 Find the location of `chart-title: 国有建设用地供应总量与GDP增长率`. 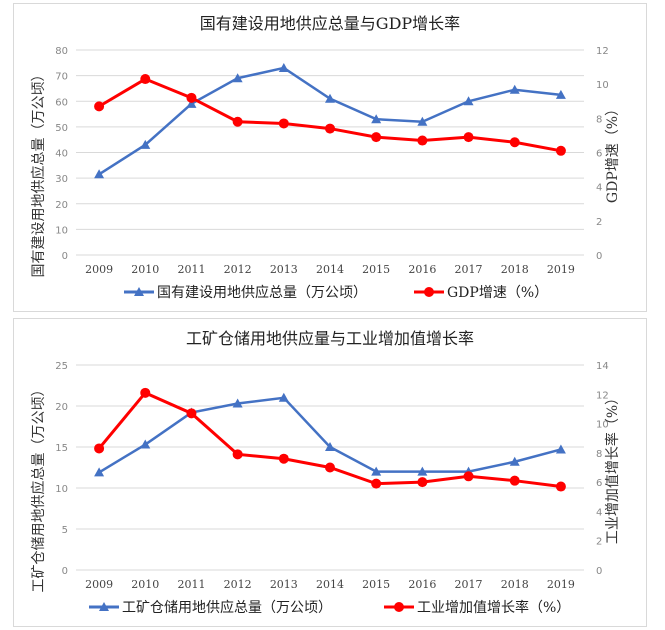

chart-title: 国有建设用地供应总量与GDP增长率 is located at coordinates (330, 23).